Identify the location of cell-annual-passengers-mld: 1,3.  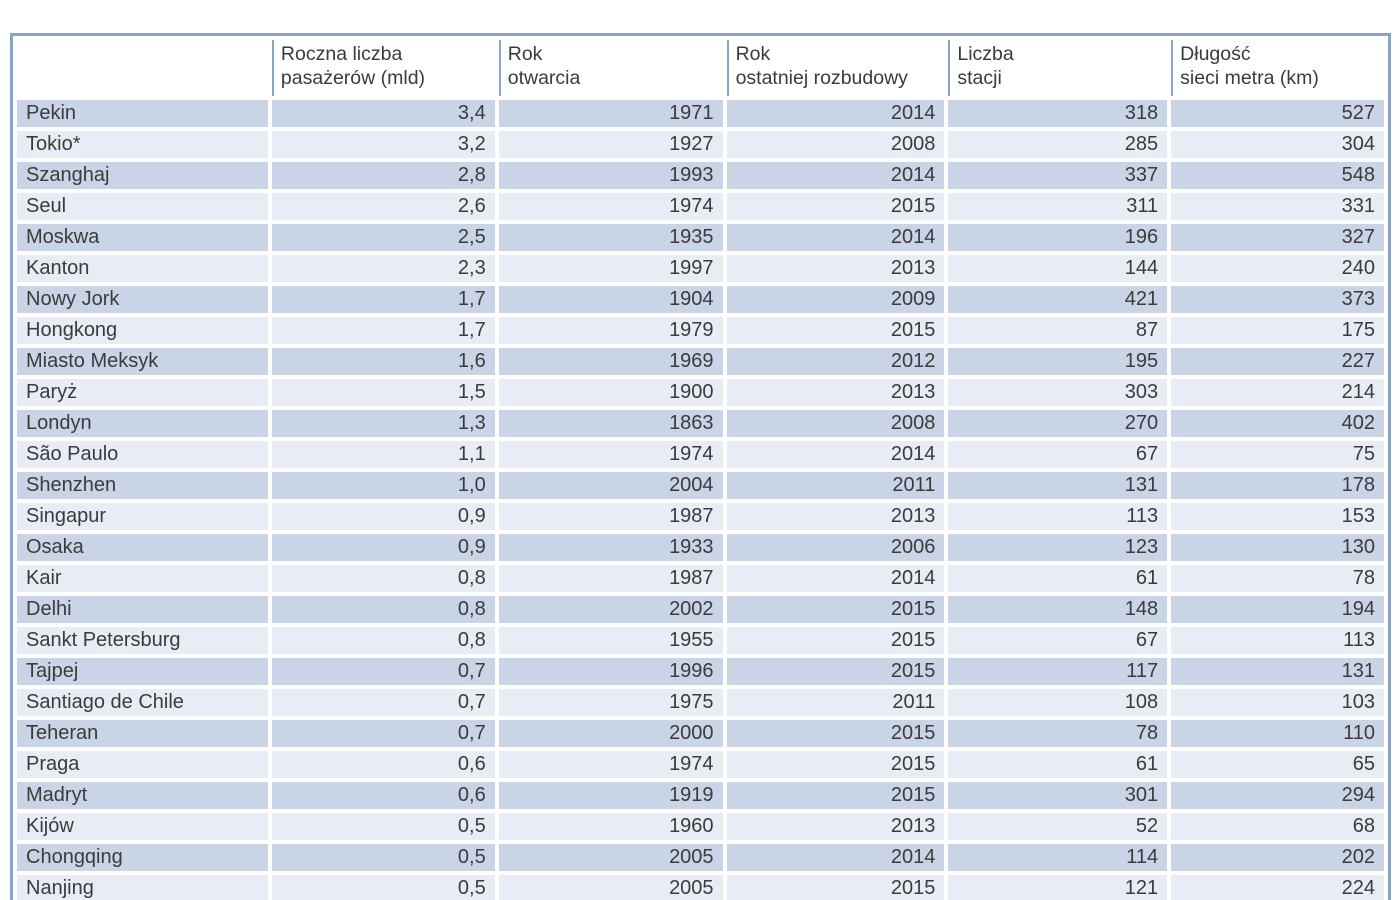
(383, 423).